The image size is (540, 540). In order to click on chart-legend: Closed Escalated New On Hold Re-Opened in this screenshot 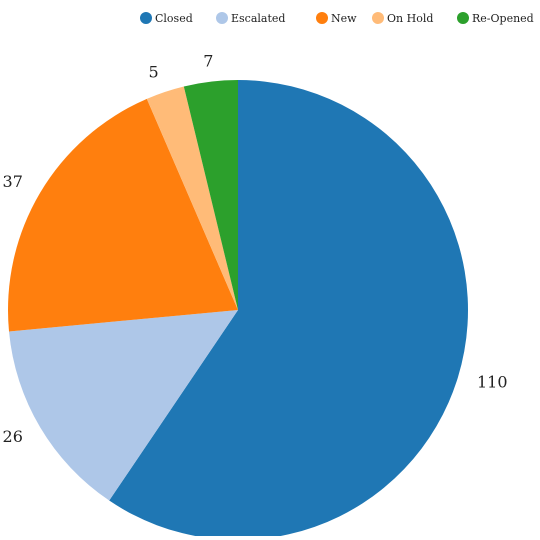, I will do `click(337, 18)`.